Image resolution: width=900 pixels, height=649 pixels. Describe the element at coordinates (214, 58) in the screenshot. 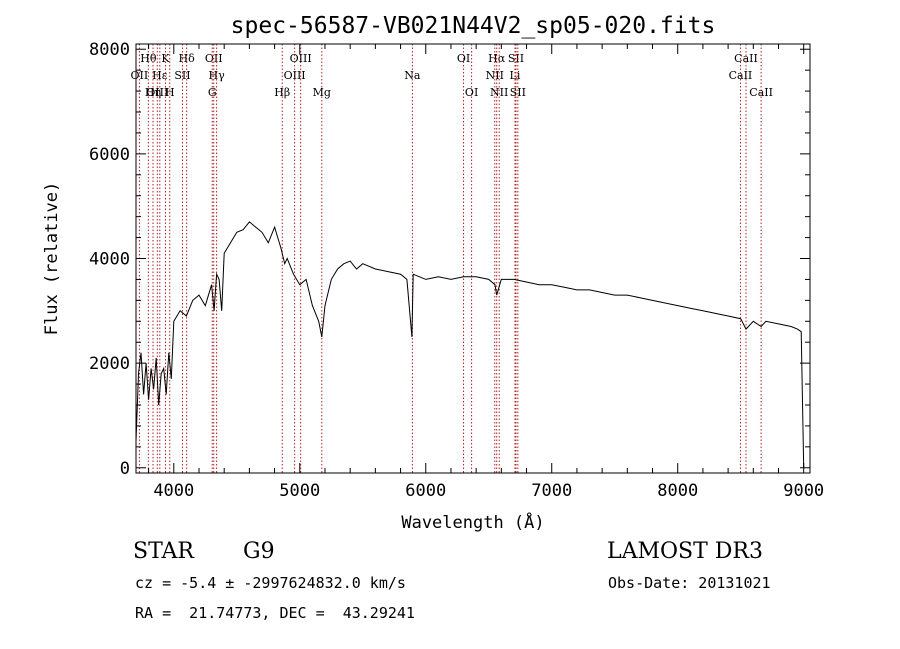

I see `line-label-9: OII` at that location.